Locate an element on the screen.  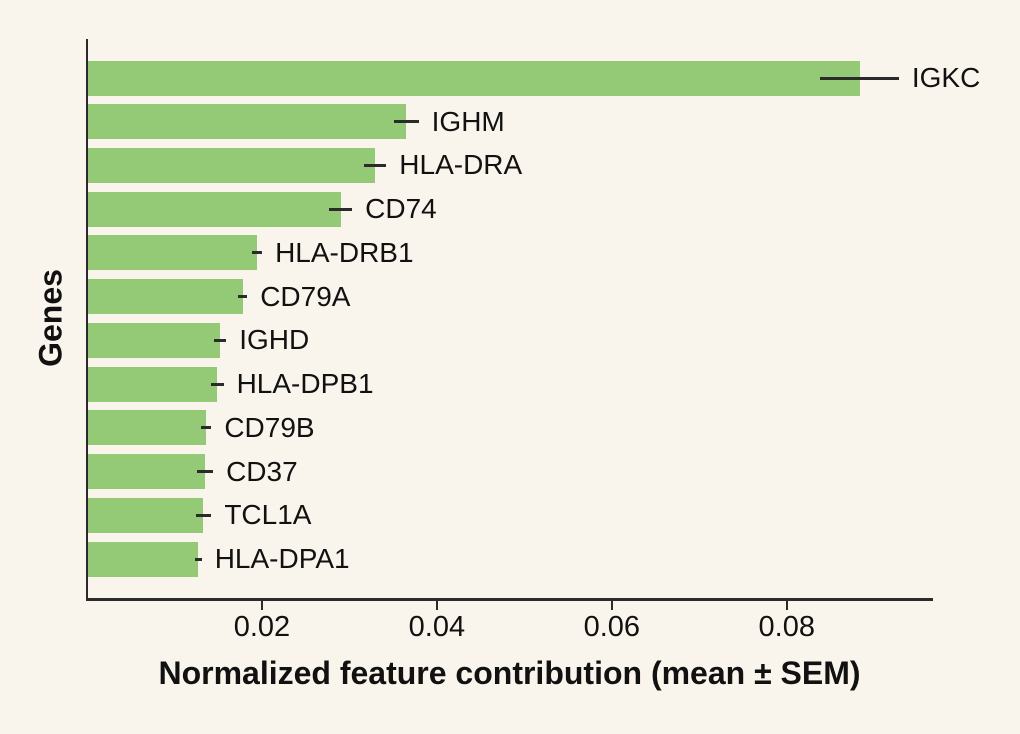
bar-cd79b is located at coordinates (147, 428).